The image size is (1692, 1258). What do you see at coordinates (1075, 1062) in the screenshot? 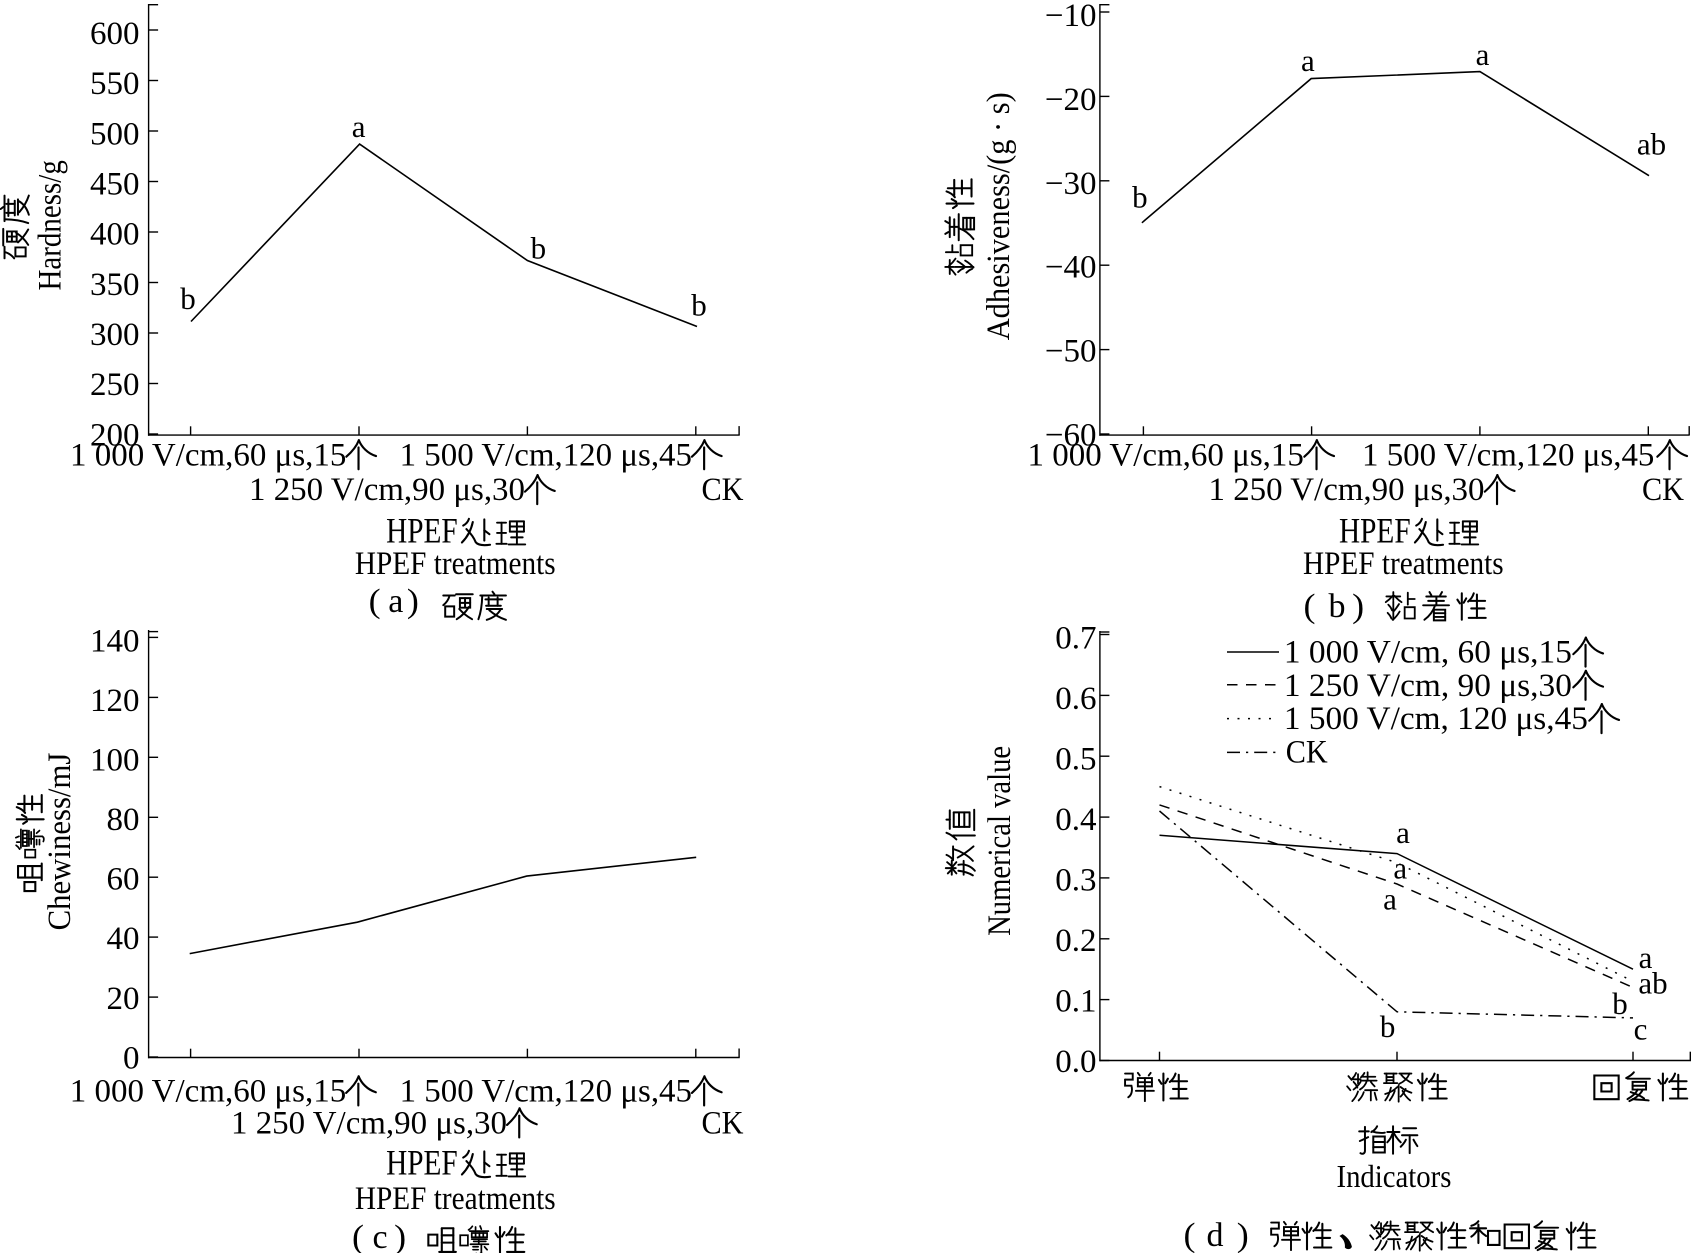
I see `svg-text: 0.0` at bounding box center [1075, 1062].